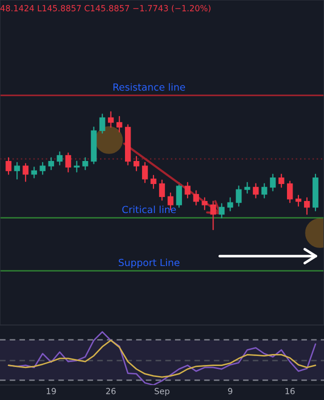  Describe the element at coordinates (149, 87) in the screenshot. I see `ref-line-label: Resistance line` at that location.